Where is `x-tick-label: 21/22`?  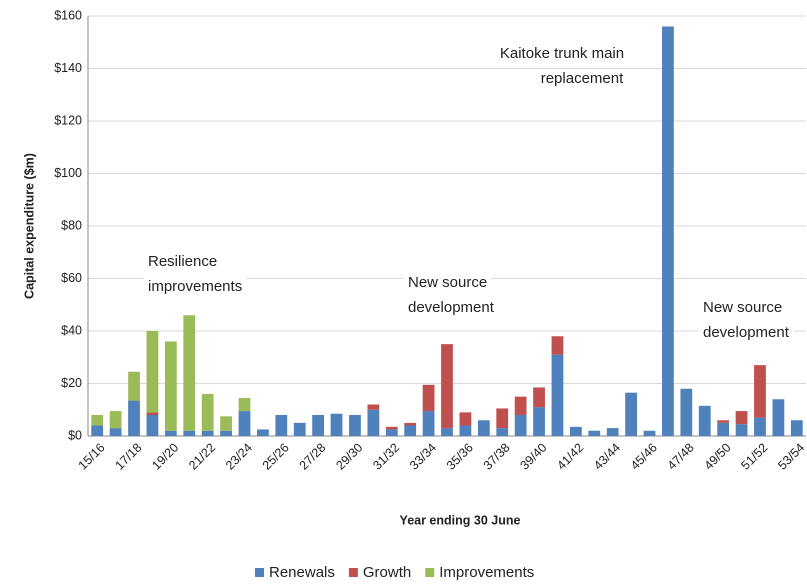 x-tick-label: 21/22 is located at coordinates (202, 457).